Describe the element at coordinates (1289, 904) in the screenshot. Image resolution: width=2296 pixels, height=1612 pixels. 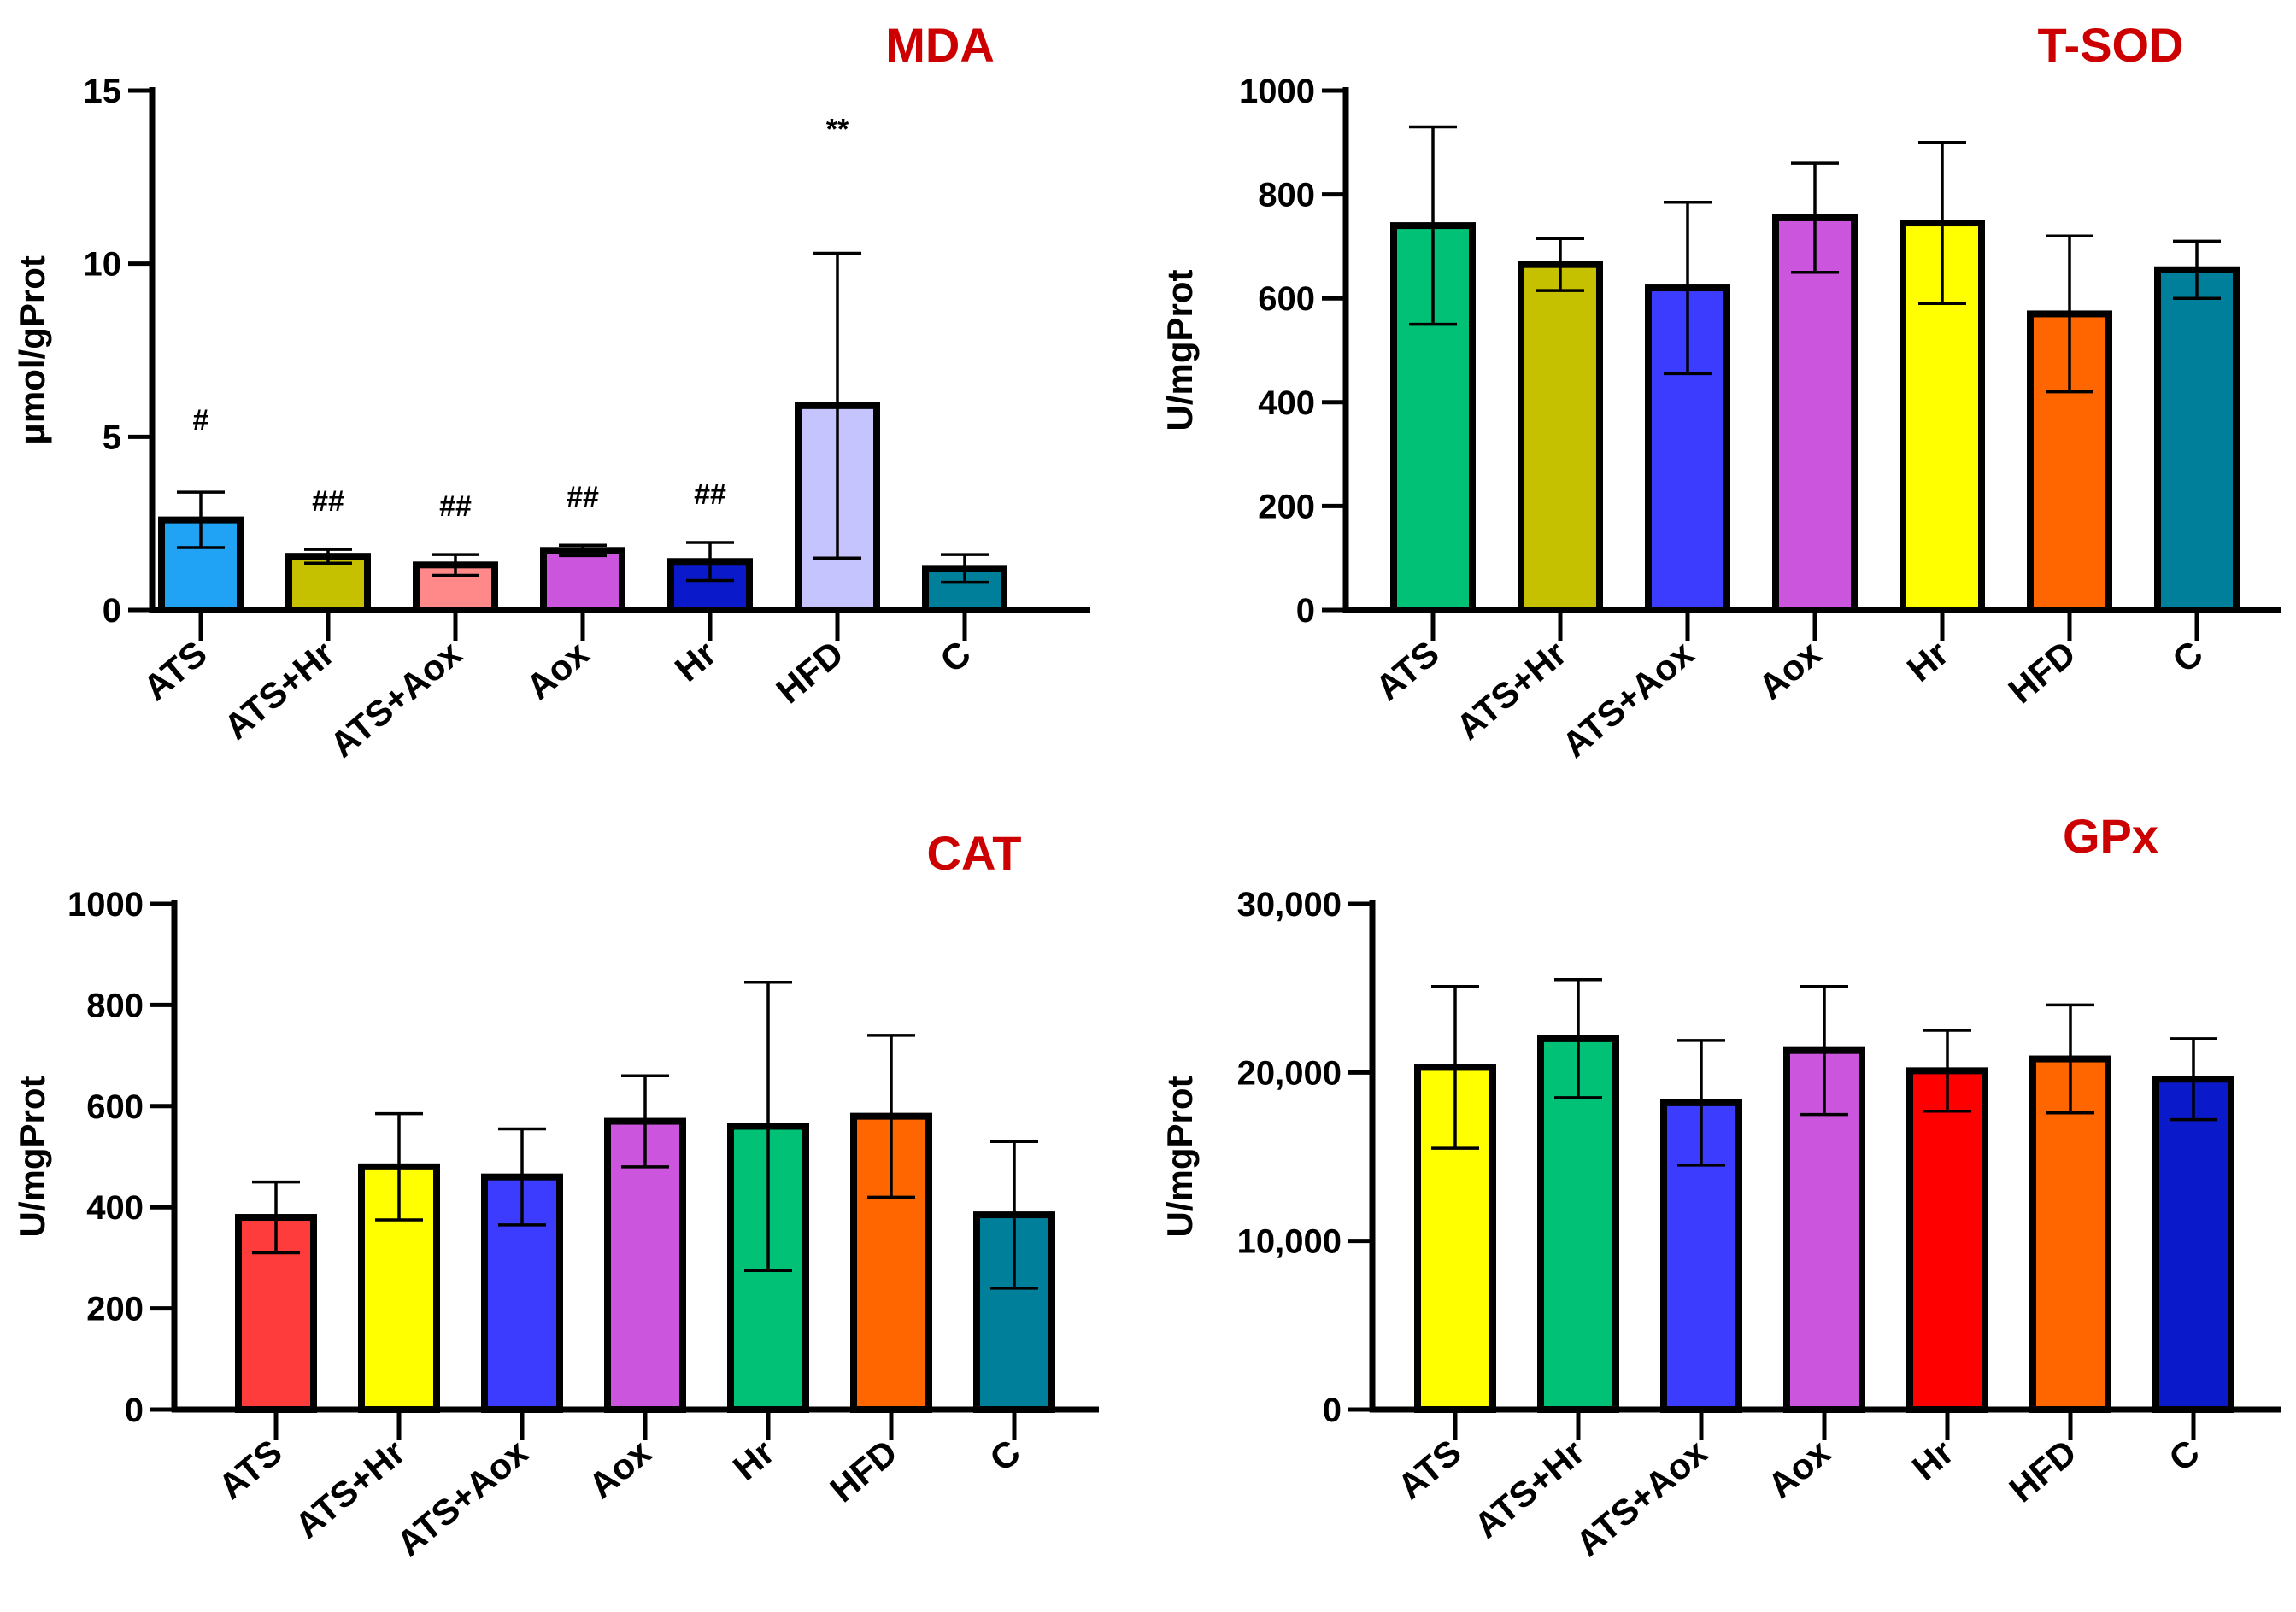
I see `y-tick-label: 30,000` at that location.